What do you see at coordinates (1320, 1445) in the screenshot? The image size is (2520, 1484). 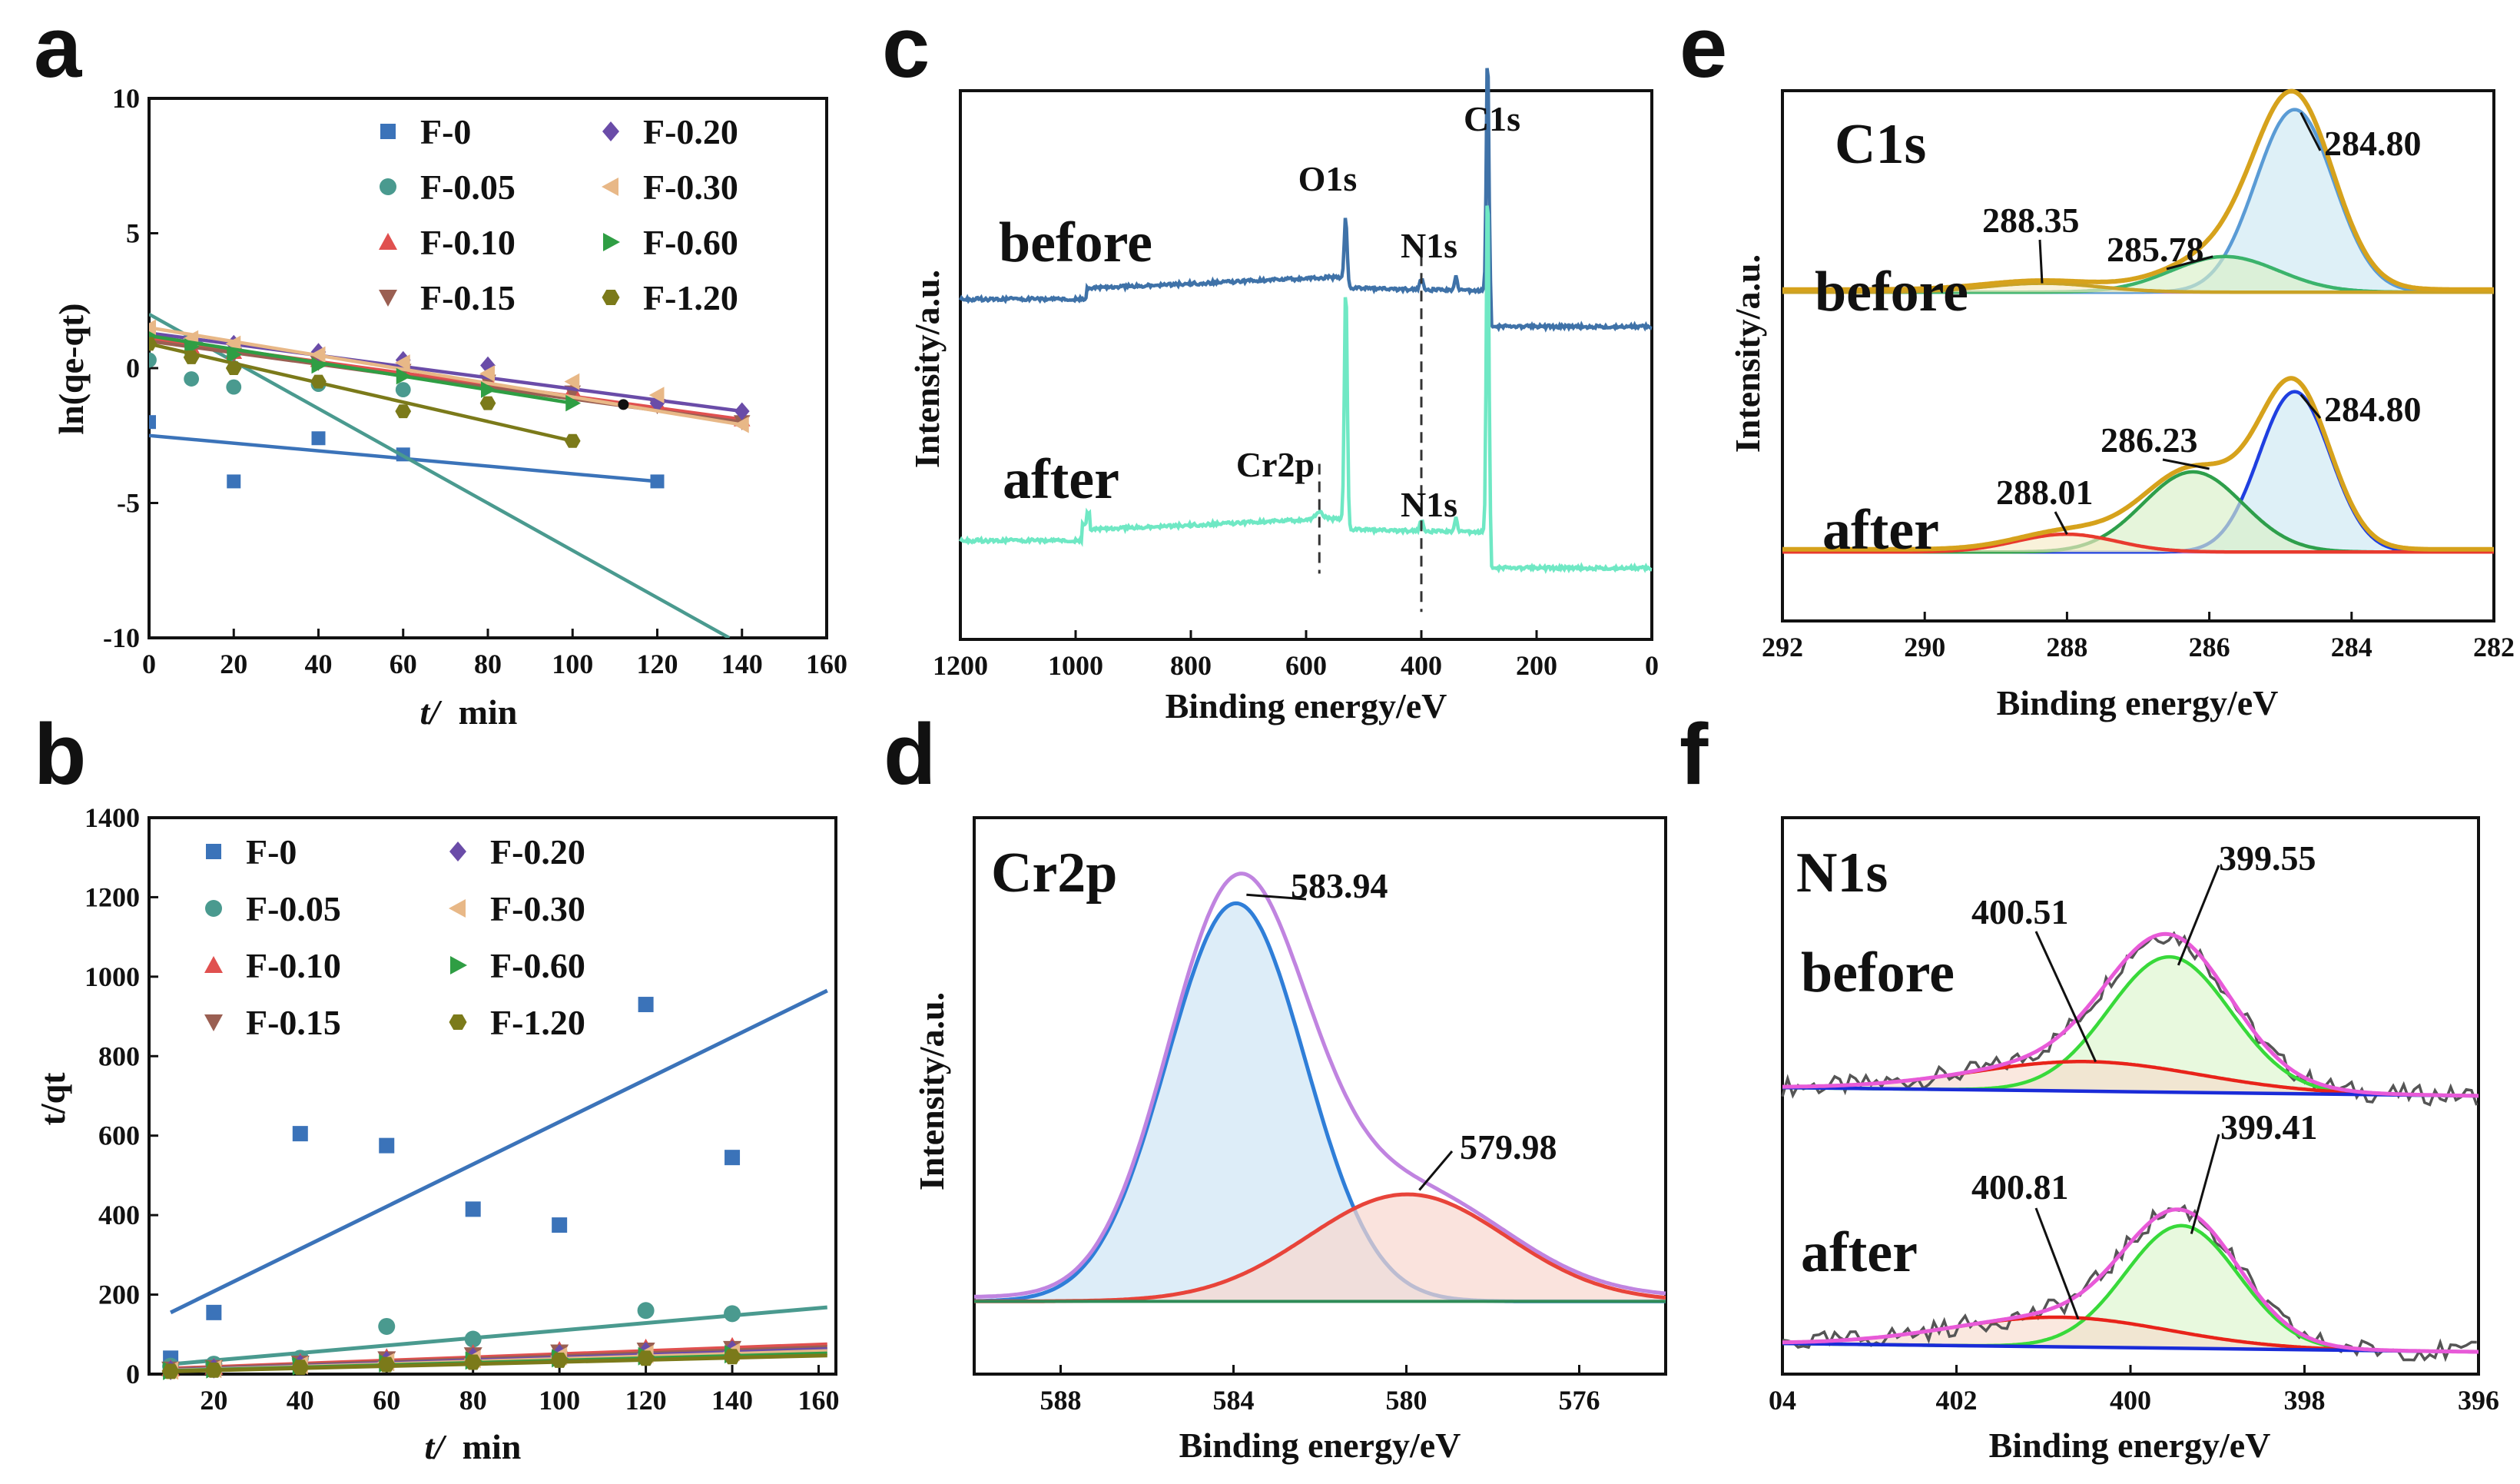 I see `x-axis-label-d: Binding energy/eV` at bounding box center [1320, 1445].